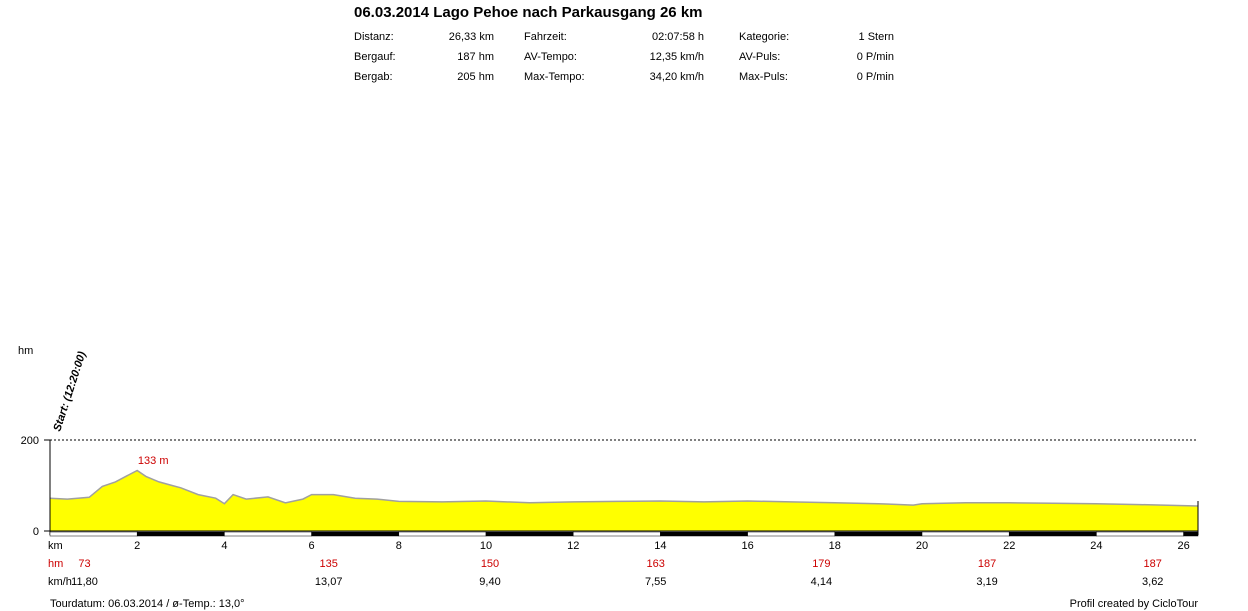 Image resolution: width=1248 pixels, height=611 pixels. What do you see at coordinates (471, 37) in the screenshot?
I see `stat-value: 26,33 km` at bounding box center [471, 37].